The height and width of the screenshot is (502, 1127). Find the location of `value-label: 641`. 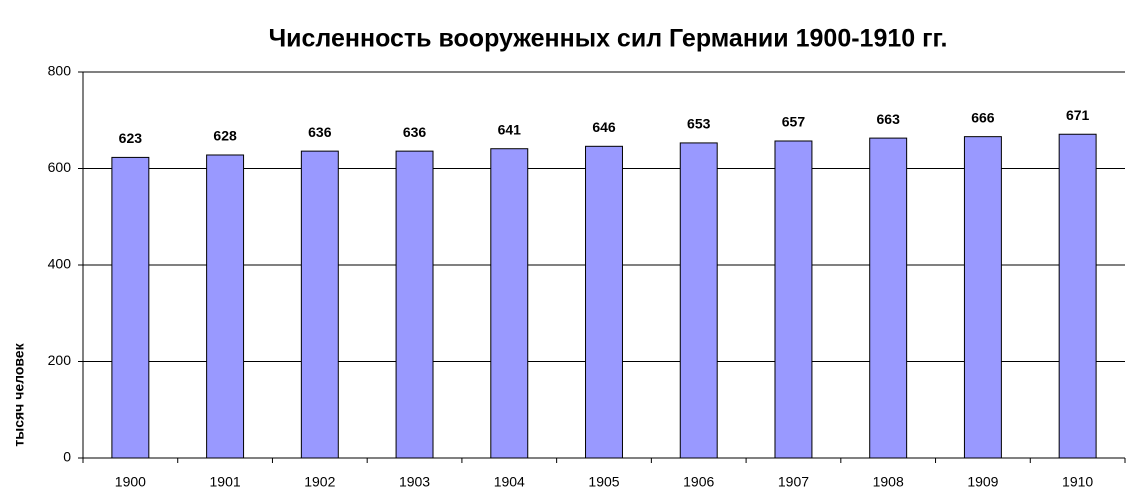

value-label: 641 is located at coordinates (510, 129).